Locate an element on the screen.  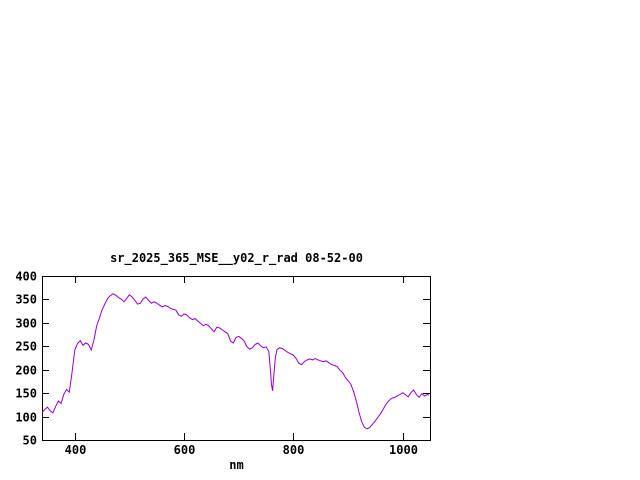
chart-title: sr_2025_365_MSE__y02_r_rad 08-52-00 is located at coordinates (236, 258).